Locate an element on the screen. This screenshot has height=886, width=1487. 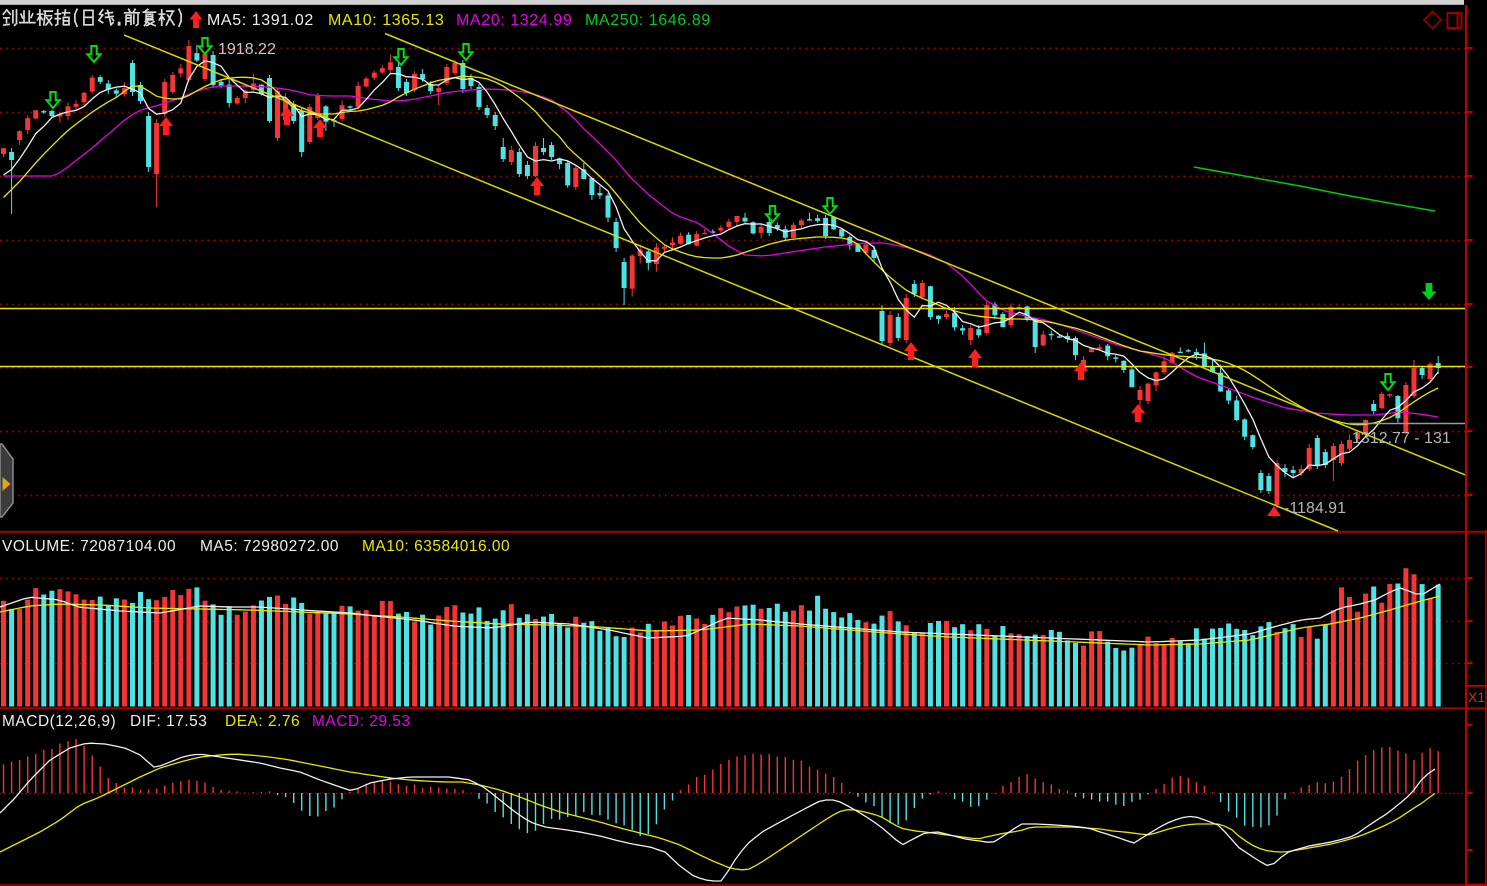
svg-text: DEA: 2.76 is located at coordinates (262, 721).